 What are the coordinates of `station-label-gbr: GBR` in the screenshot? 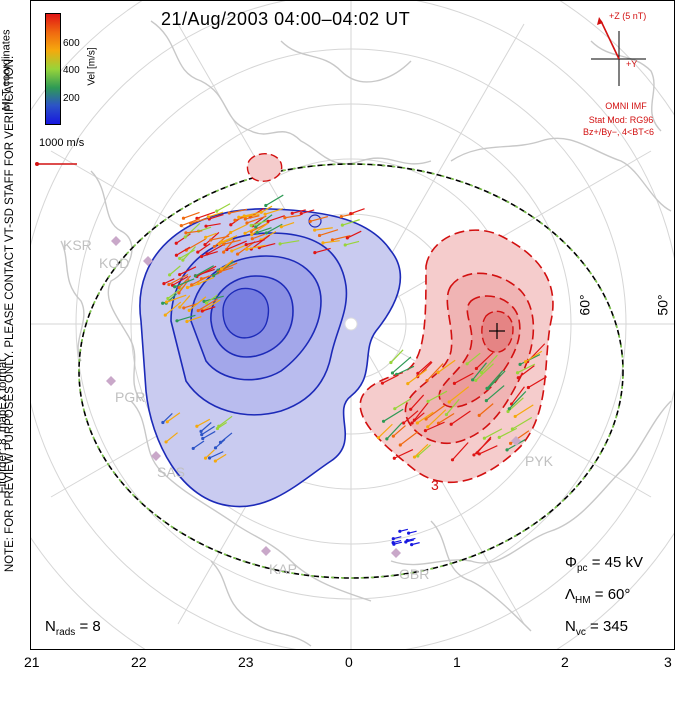 It's located at (414, 574).